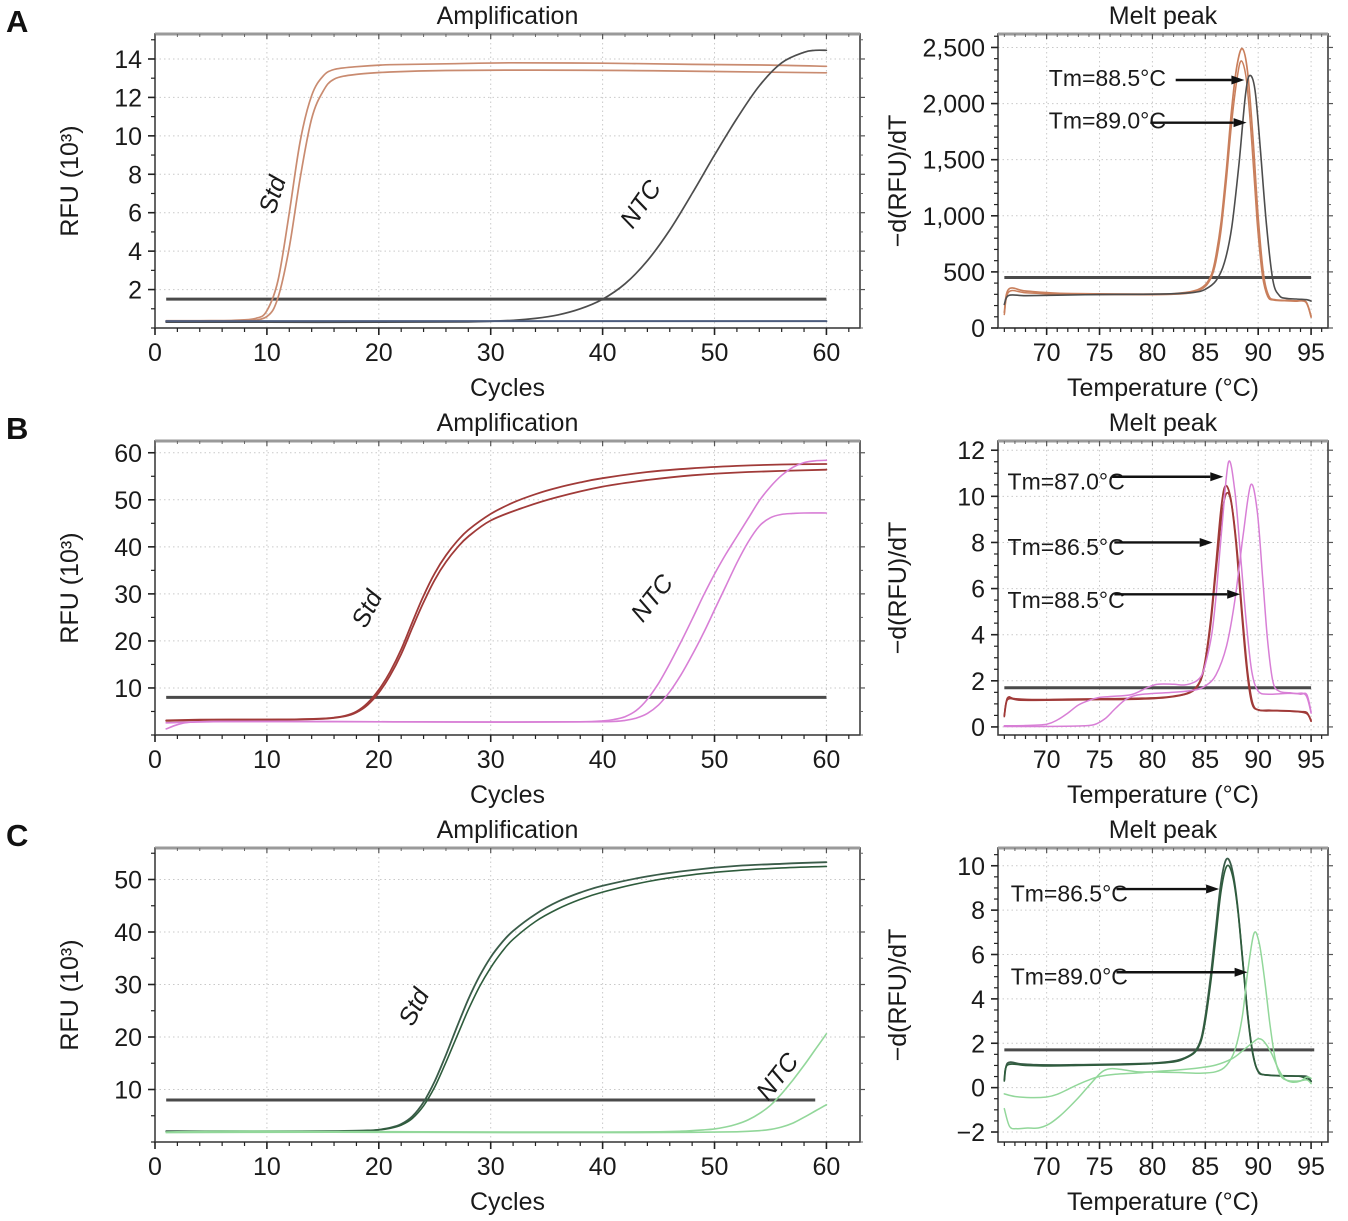 The width and height of the screenshot is (1348, 1221). What do you see at coordinates (17, 835) in the screenshot?
I see `panel-label-c: C` at bounding box center [17, 835].